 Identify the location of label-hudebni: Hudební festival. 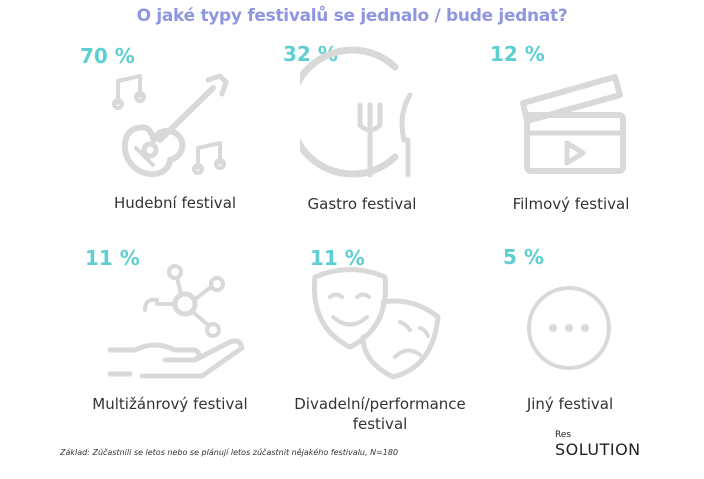
(175, 203).